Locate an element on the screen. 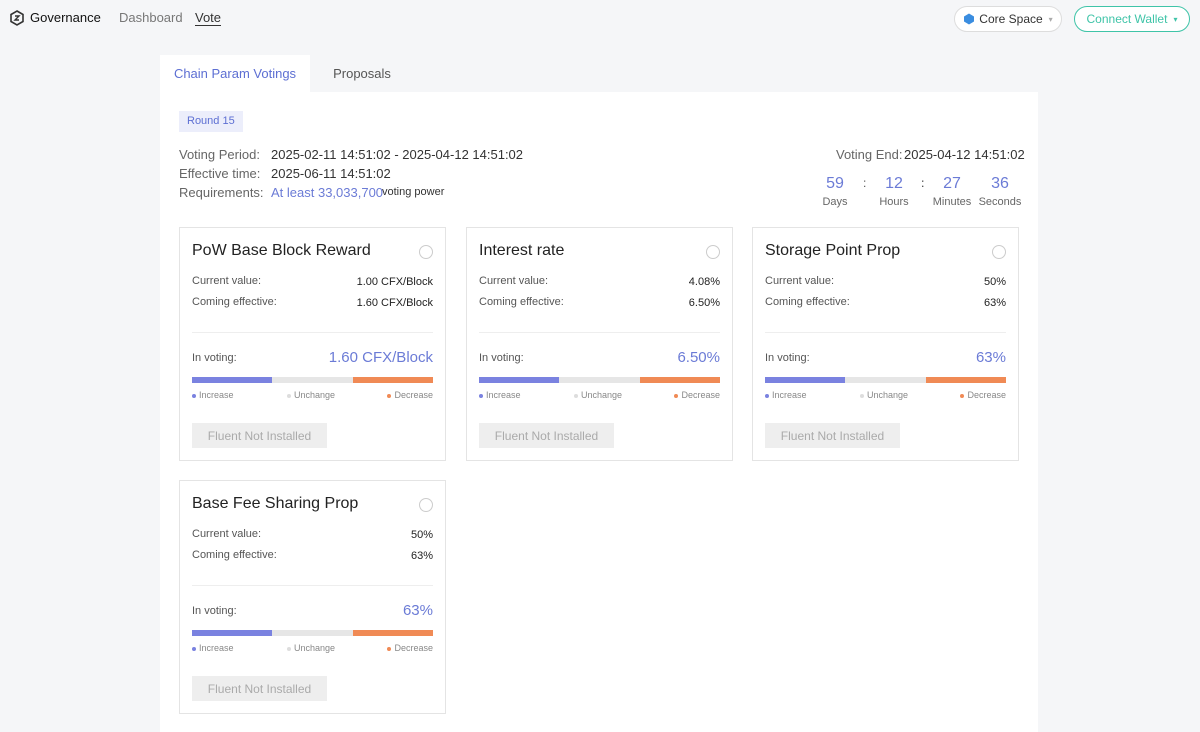 The height and width of the screenshot is (732, 1200). requirement-suffix: voting power is located at coordinates (413, 192).